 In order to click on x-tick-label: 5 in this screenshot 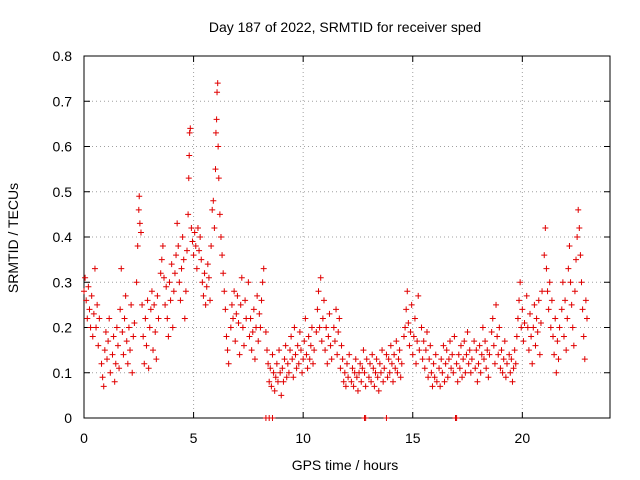, I will do `click(194, 438)`.